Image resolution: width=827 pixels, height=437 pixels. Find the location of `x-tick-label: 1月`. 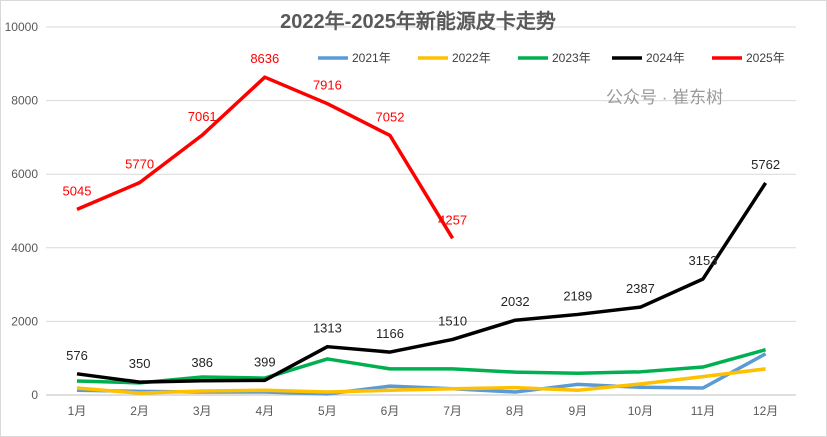

x-tick-label: 1月 is located at coordinates (77, 411).